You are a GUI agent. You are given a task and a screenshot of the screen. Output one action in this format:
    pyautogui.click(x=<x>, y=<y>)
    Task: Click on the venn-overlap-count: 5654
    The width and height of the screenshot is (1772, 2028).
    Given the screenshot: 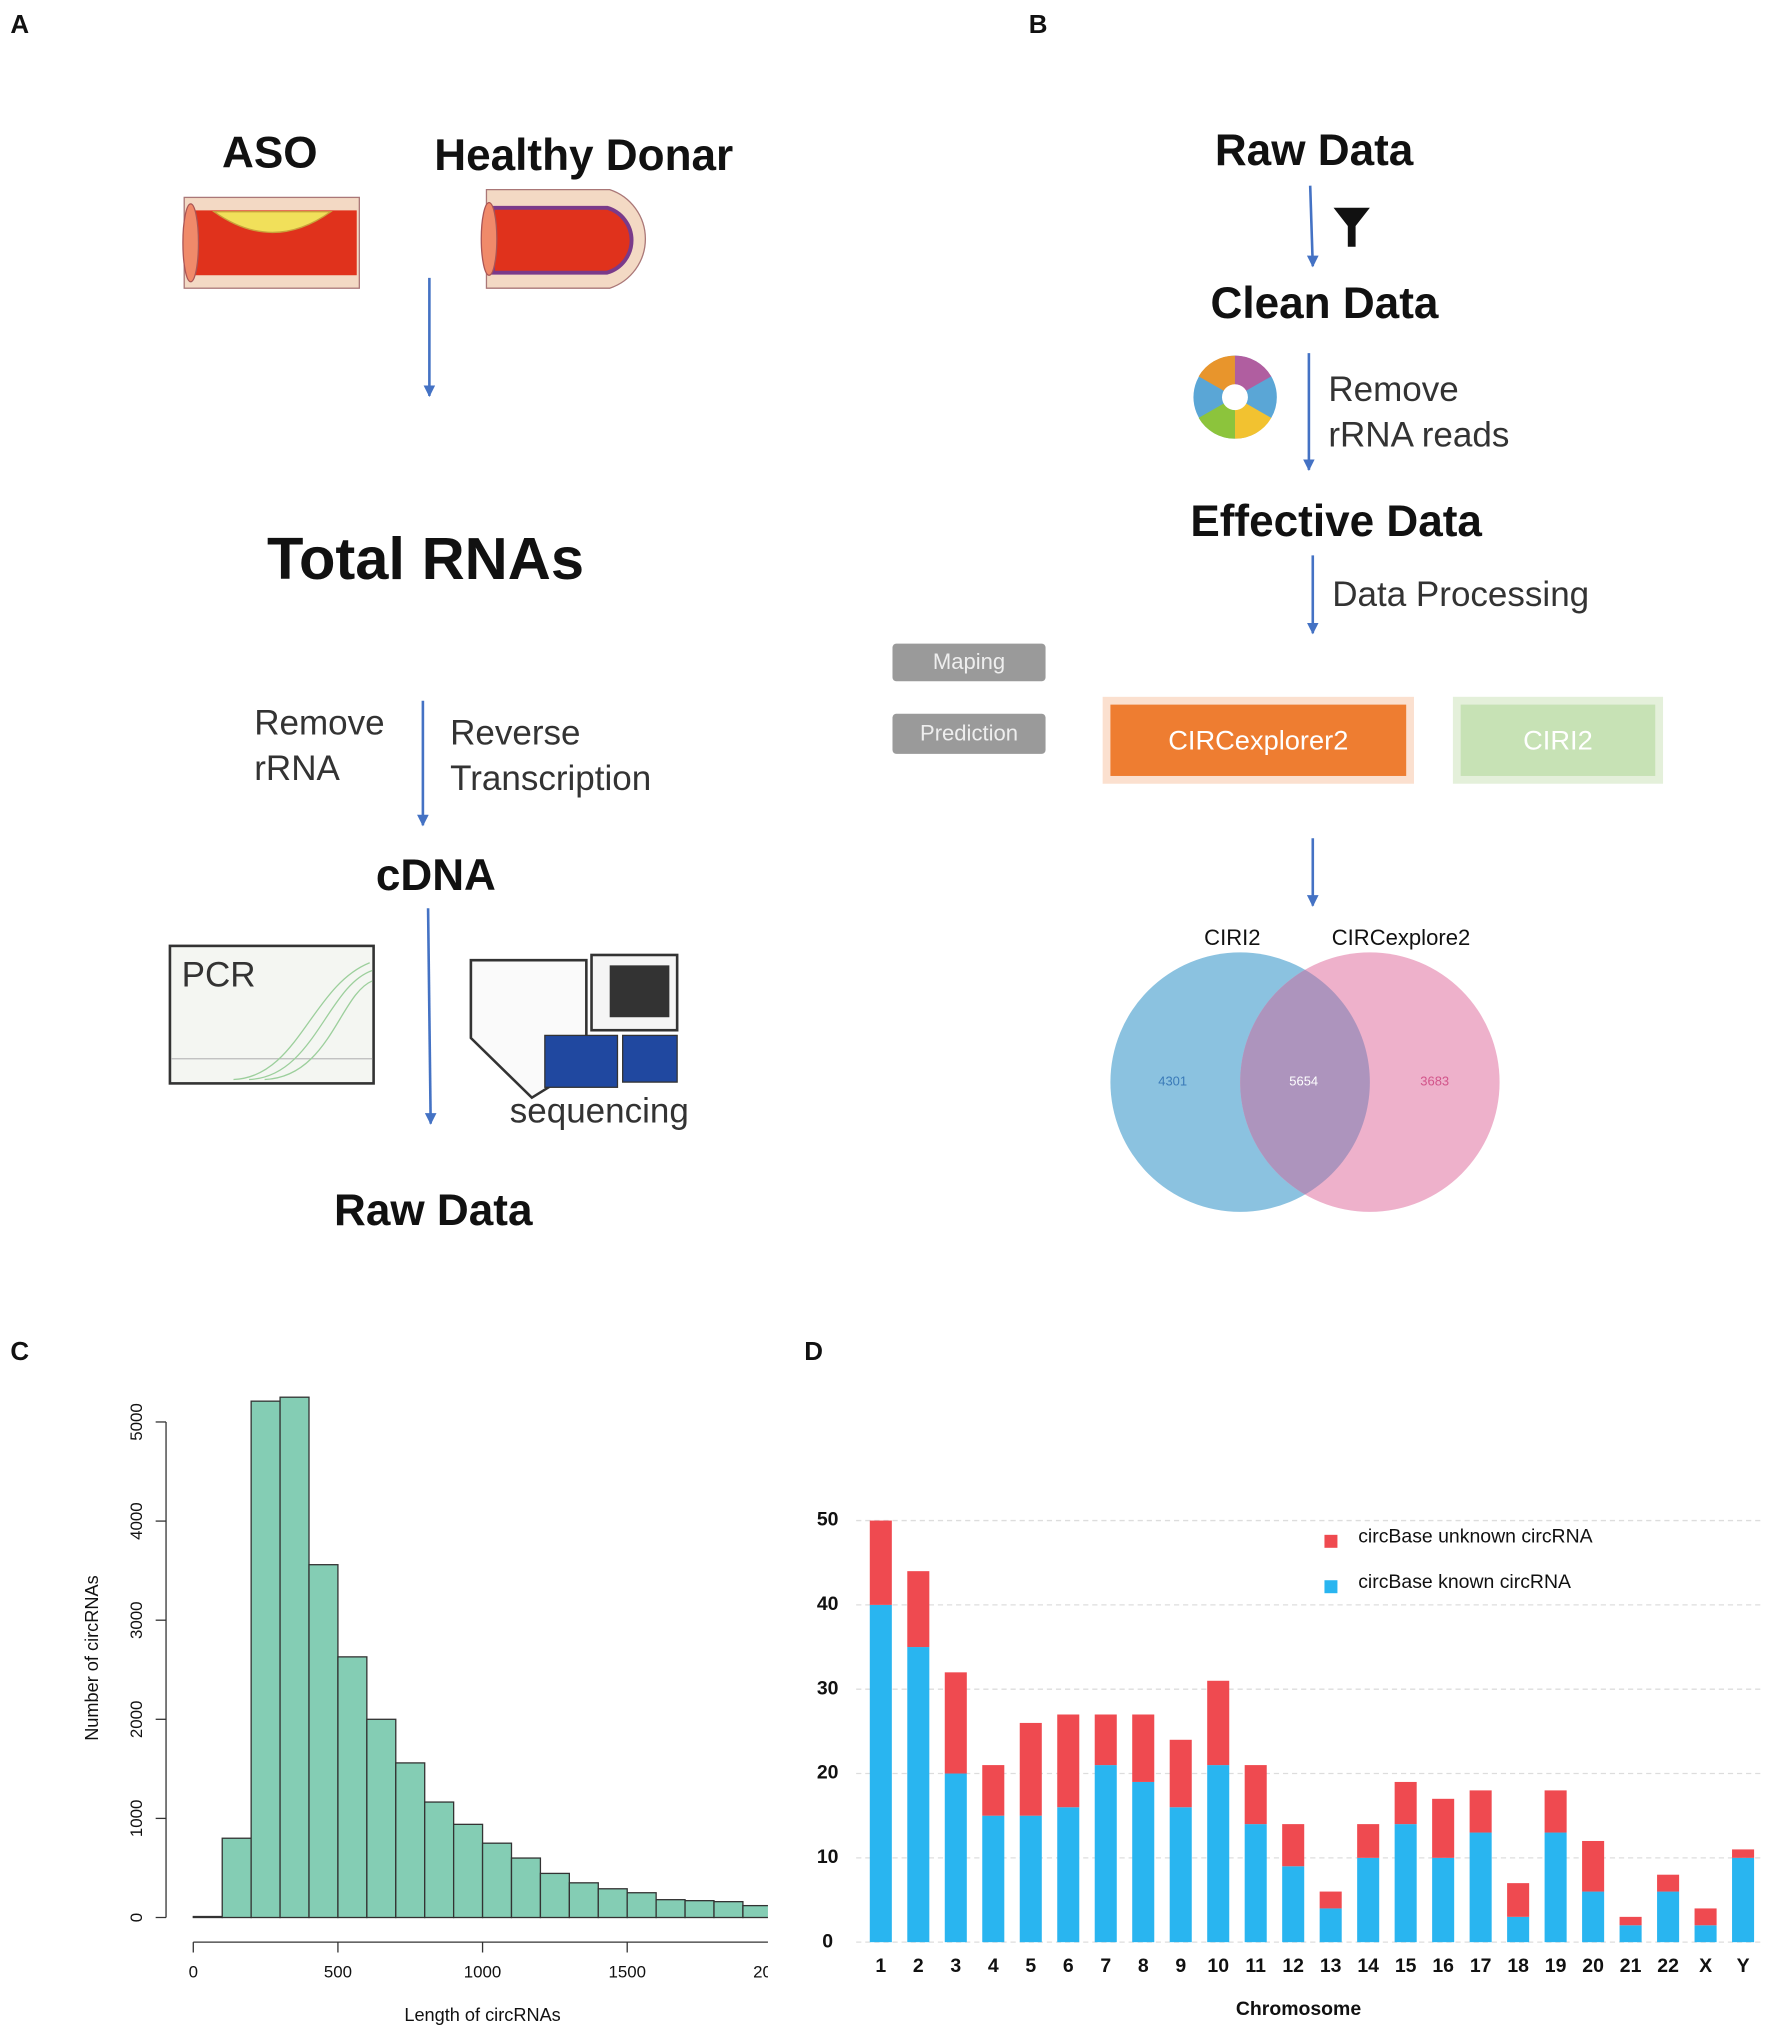 What is the action you would take?
    pyautogui.click(x=1303, y=1081)
    